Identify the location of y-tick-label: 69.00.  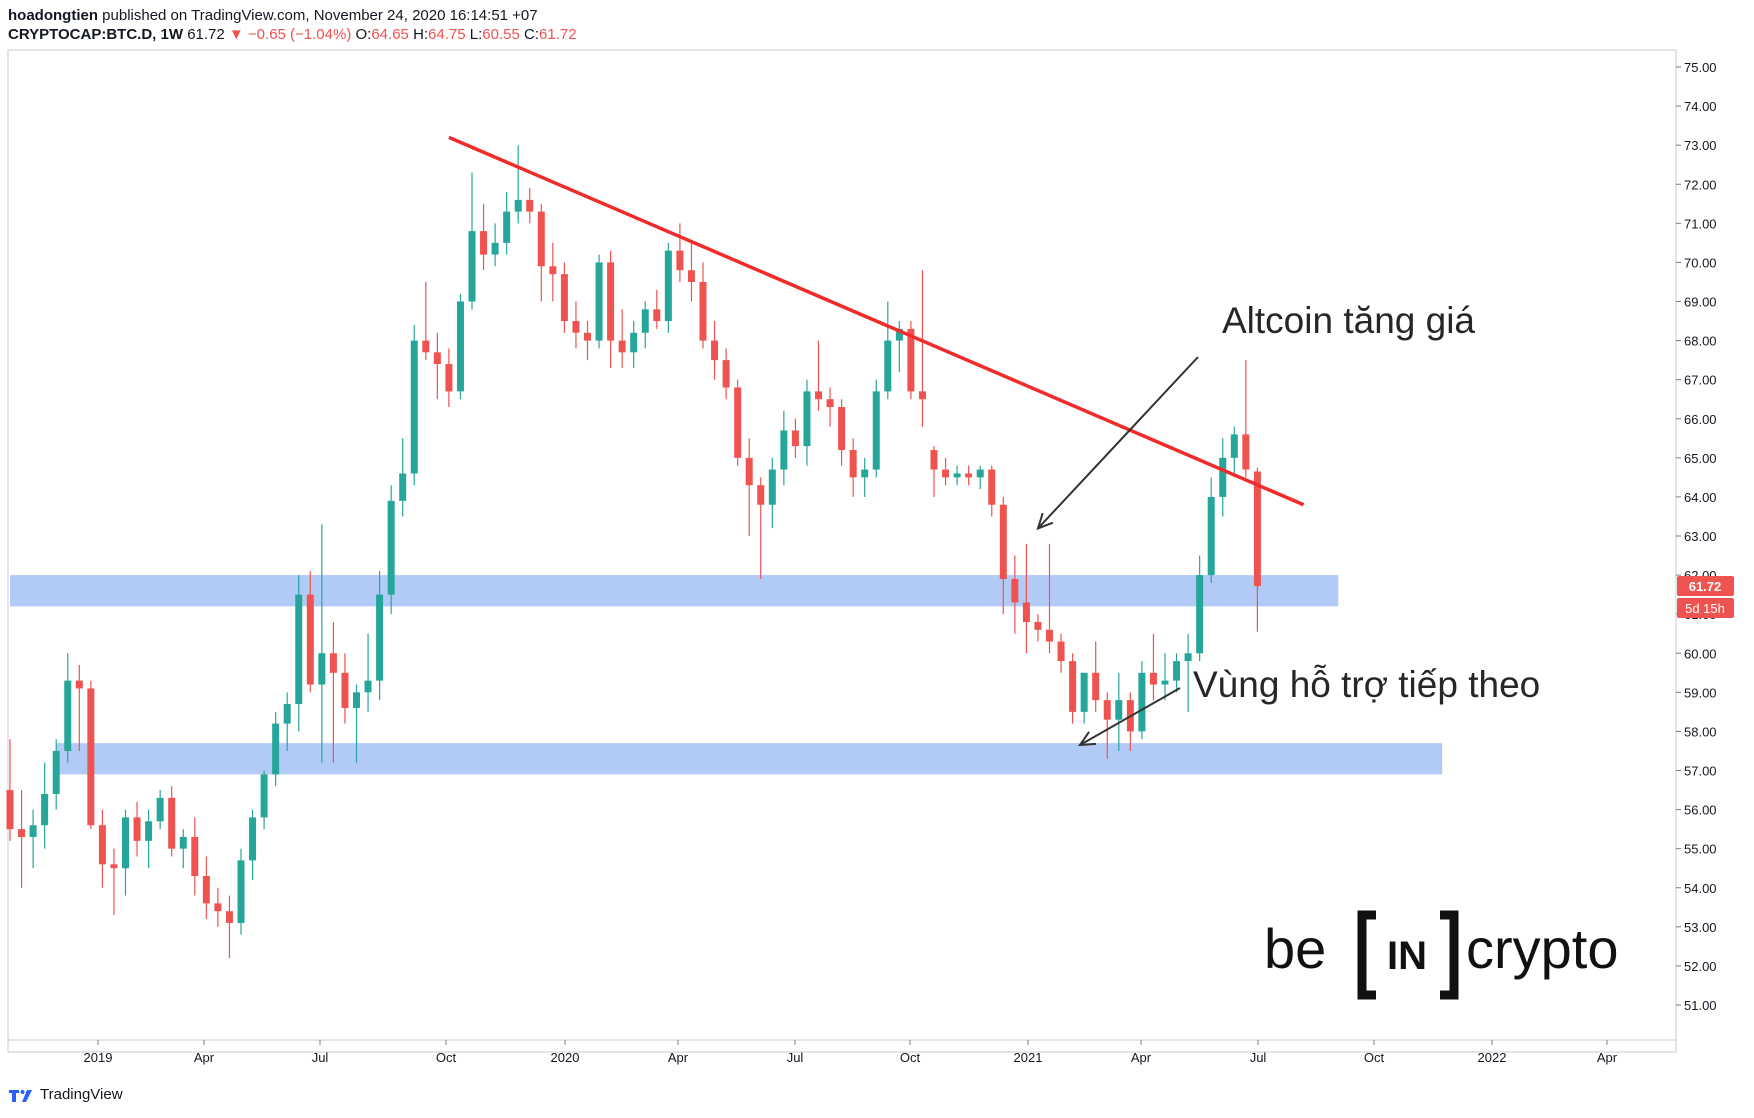
(1700, 302).